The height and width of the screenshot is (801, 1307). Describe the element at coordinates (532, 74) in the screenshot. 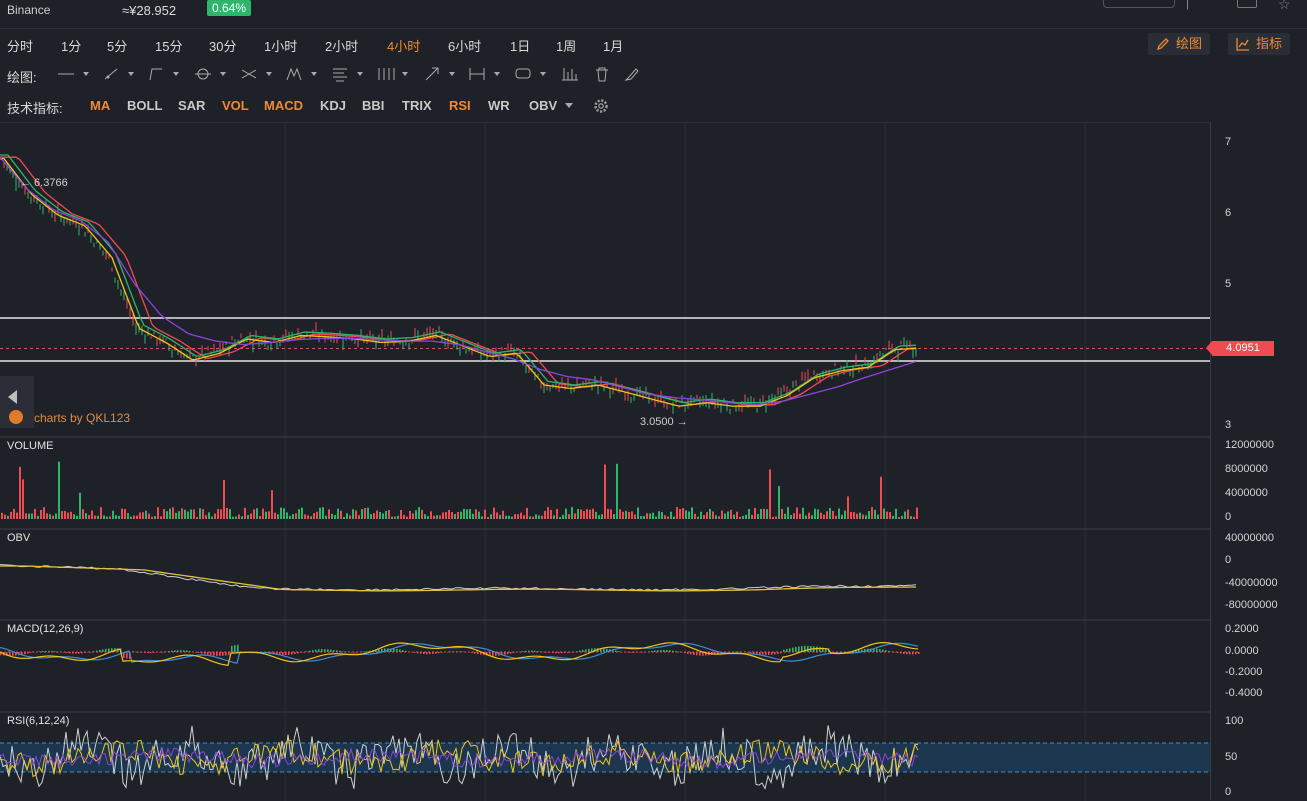

I see `annotation-icon` at that location.